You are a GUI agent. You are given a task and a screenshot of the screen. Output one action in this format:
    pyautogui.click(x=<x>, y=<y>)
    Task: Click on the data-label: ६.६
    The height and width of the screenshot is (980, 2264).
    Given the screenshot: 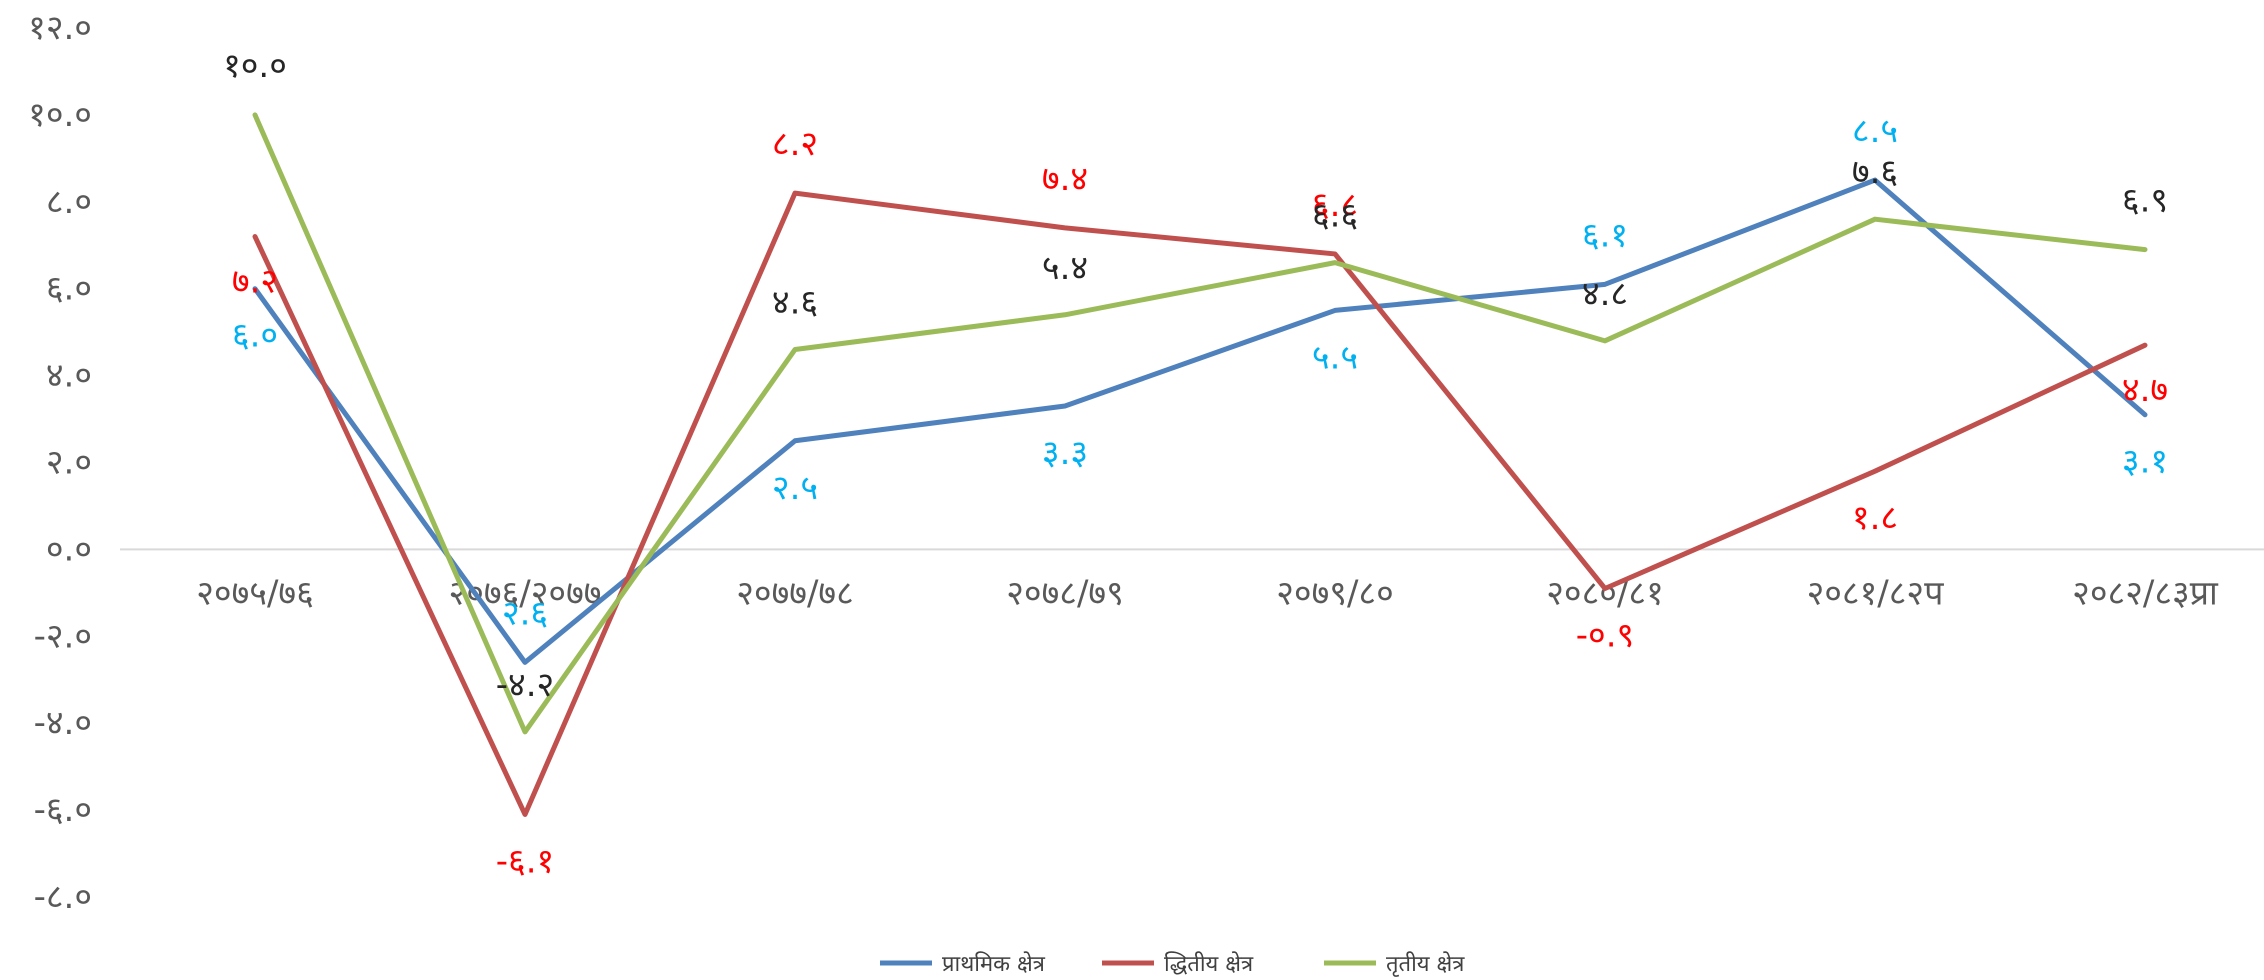 What is the action you would take?
    pyautogui.click(x=1335, y=216)
    